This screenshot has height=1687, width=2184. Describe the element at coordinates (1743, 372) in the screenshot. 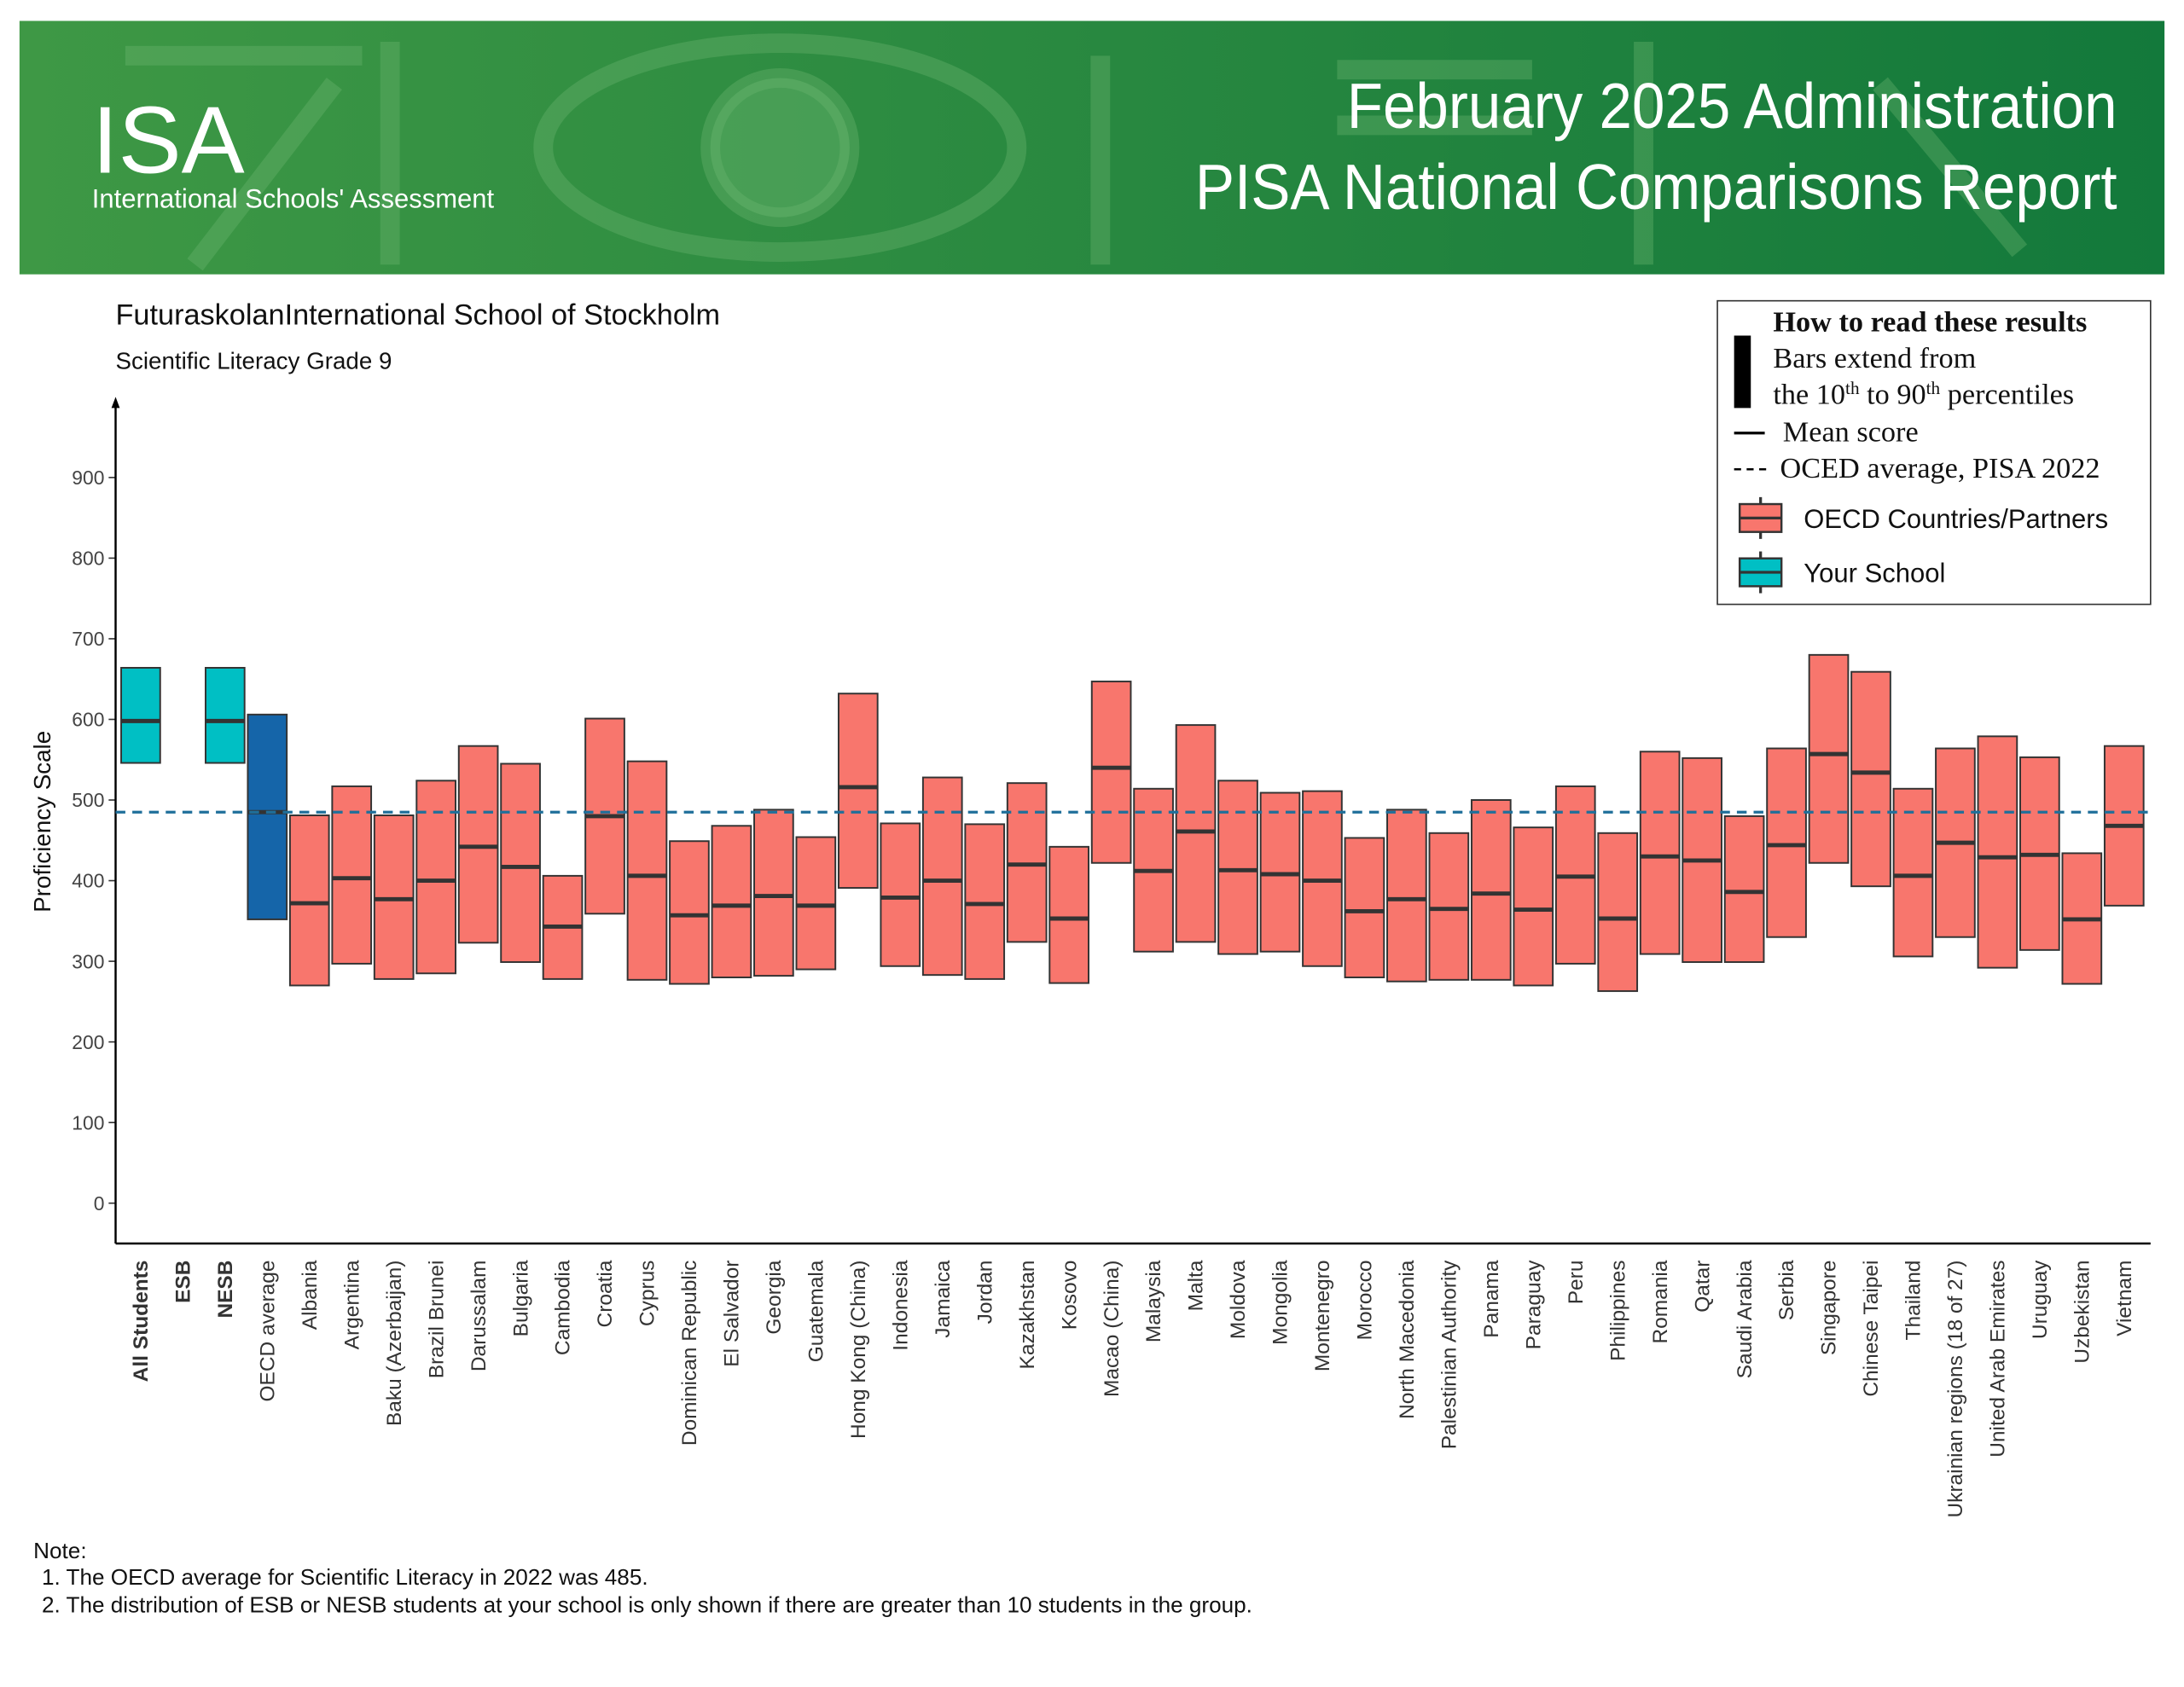

I see `legend-bar-icon` at that location.